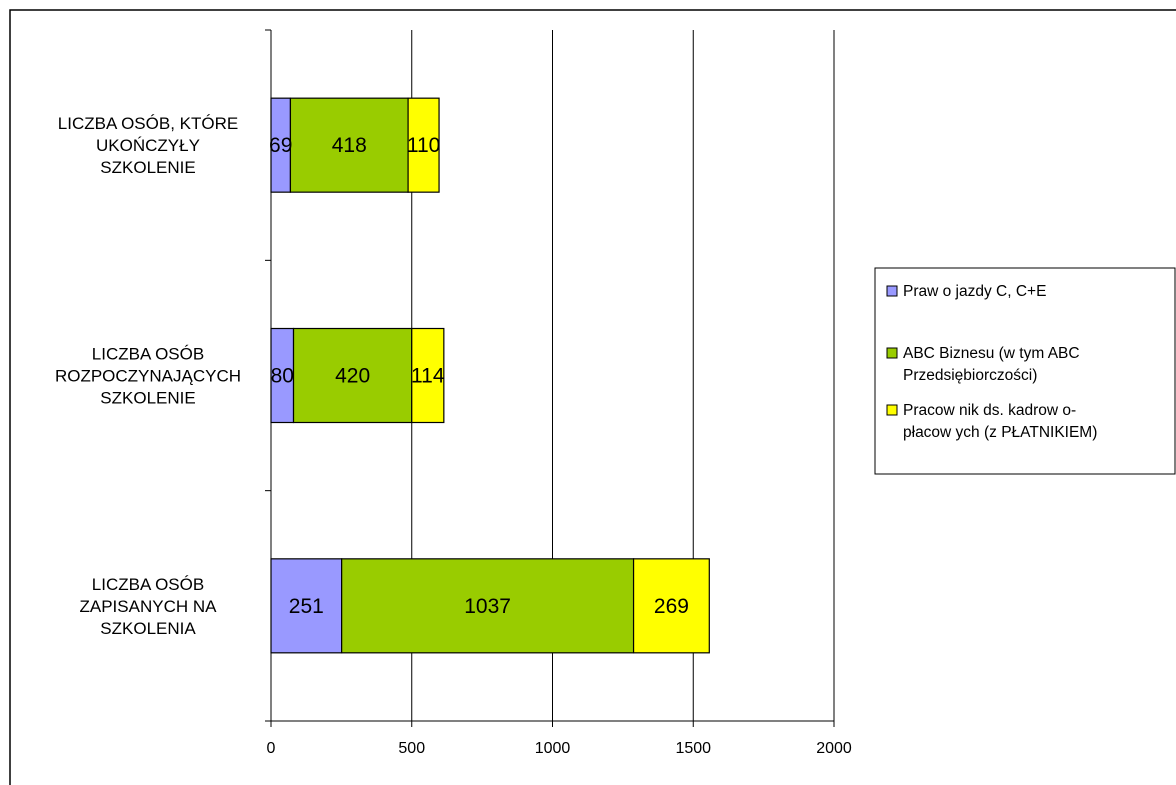 The width and height of the screenshot is (1176, 785). What do you see at coordinates (991, 353) in the screenshot?
I see `legend-label-2-line-1: ABC Biznesu (w tym ABC` at bounding box center [991, 353].